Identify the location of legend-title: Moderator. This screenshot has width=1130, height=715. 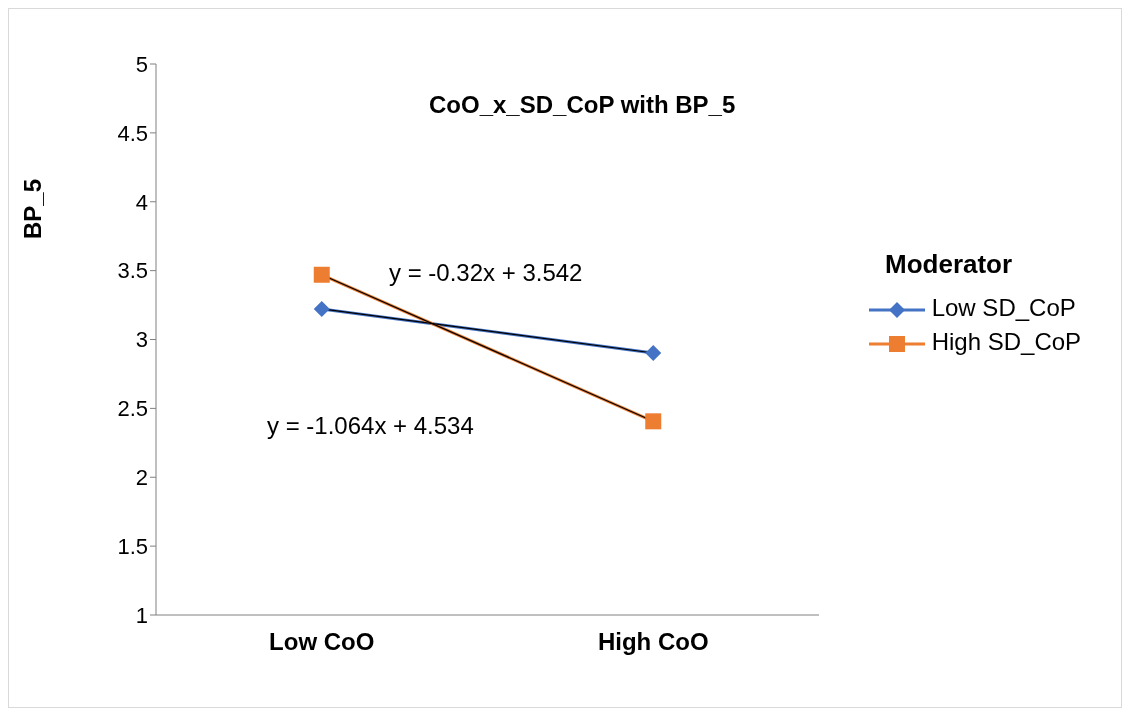
(949, 264).